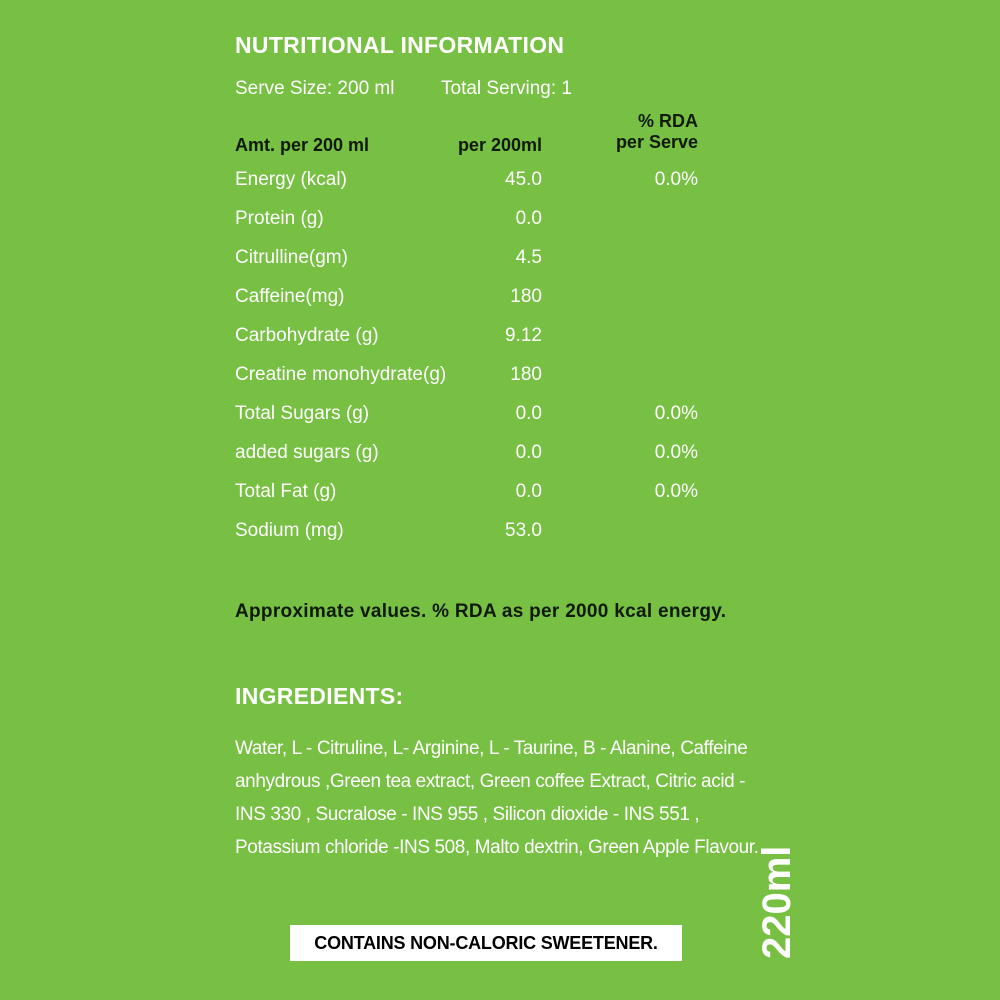  I want to click on nutrient-value: 45.0, so click(523, 179).